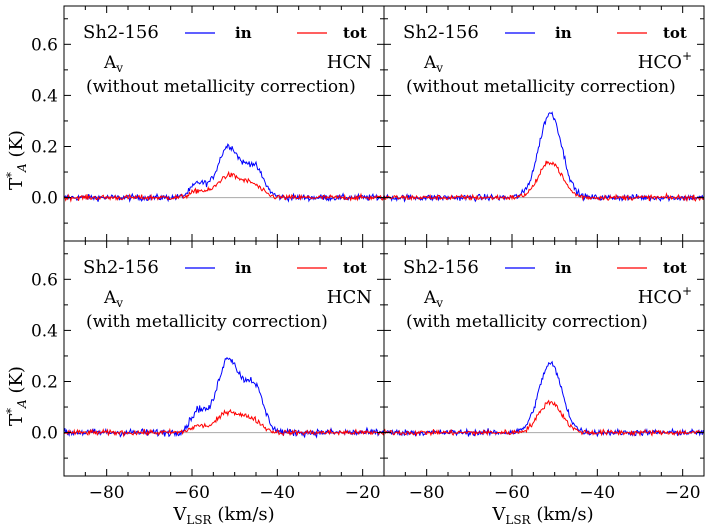 The image size is (710, 529). What do you see at coordinates (542, 515) in the screenshot?
I see `x-axis-title-right: VLSR (km/s)` at bounding box center [542, 515].